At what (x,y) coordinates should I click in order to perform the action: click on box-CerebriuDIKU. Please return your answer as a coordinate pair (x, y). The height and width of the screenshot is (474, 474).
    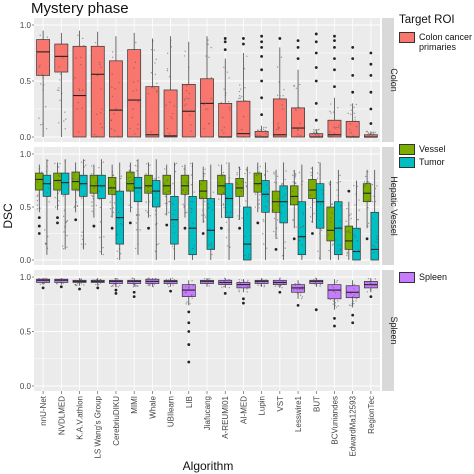
    Looking at the image, I should click on (119, 211).